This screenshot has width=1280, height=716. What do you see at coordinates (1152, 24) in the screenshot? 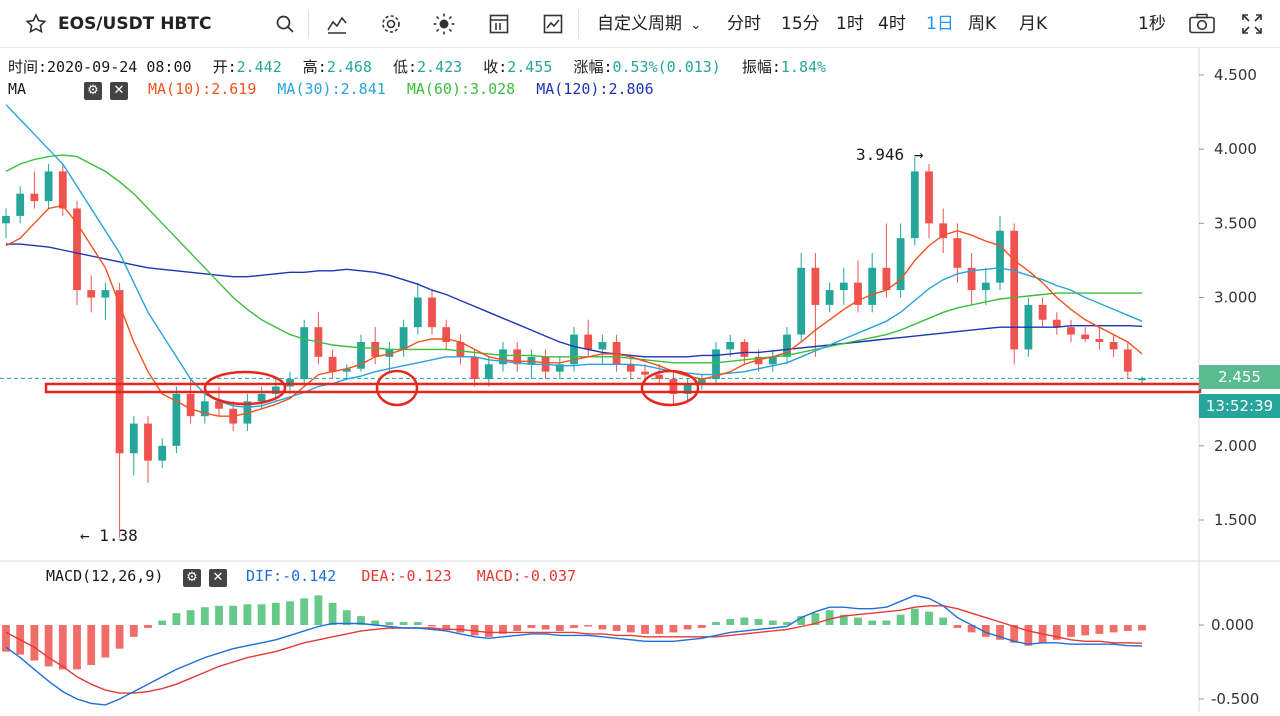
I see `countdown-setting: 1秒` at bounding box center [1152, 24].